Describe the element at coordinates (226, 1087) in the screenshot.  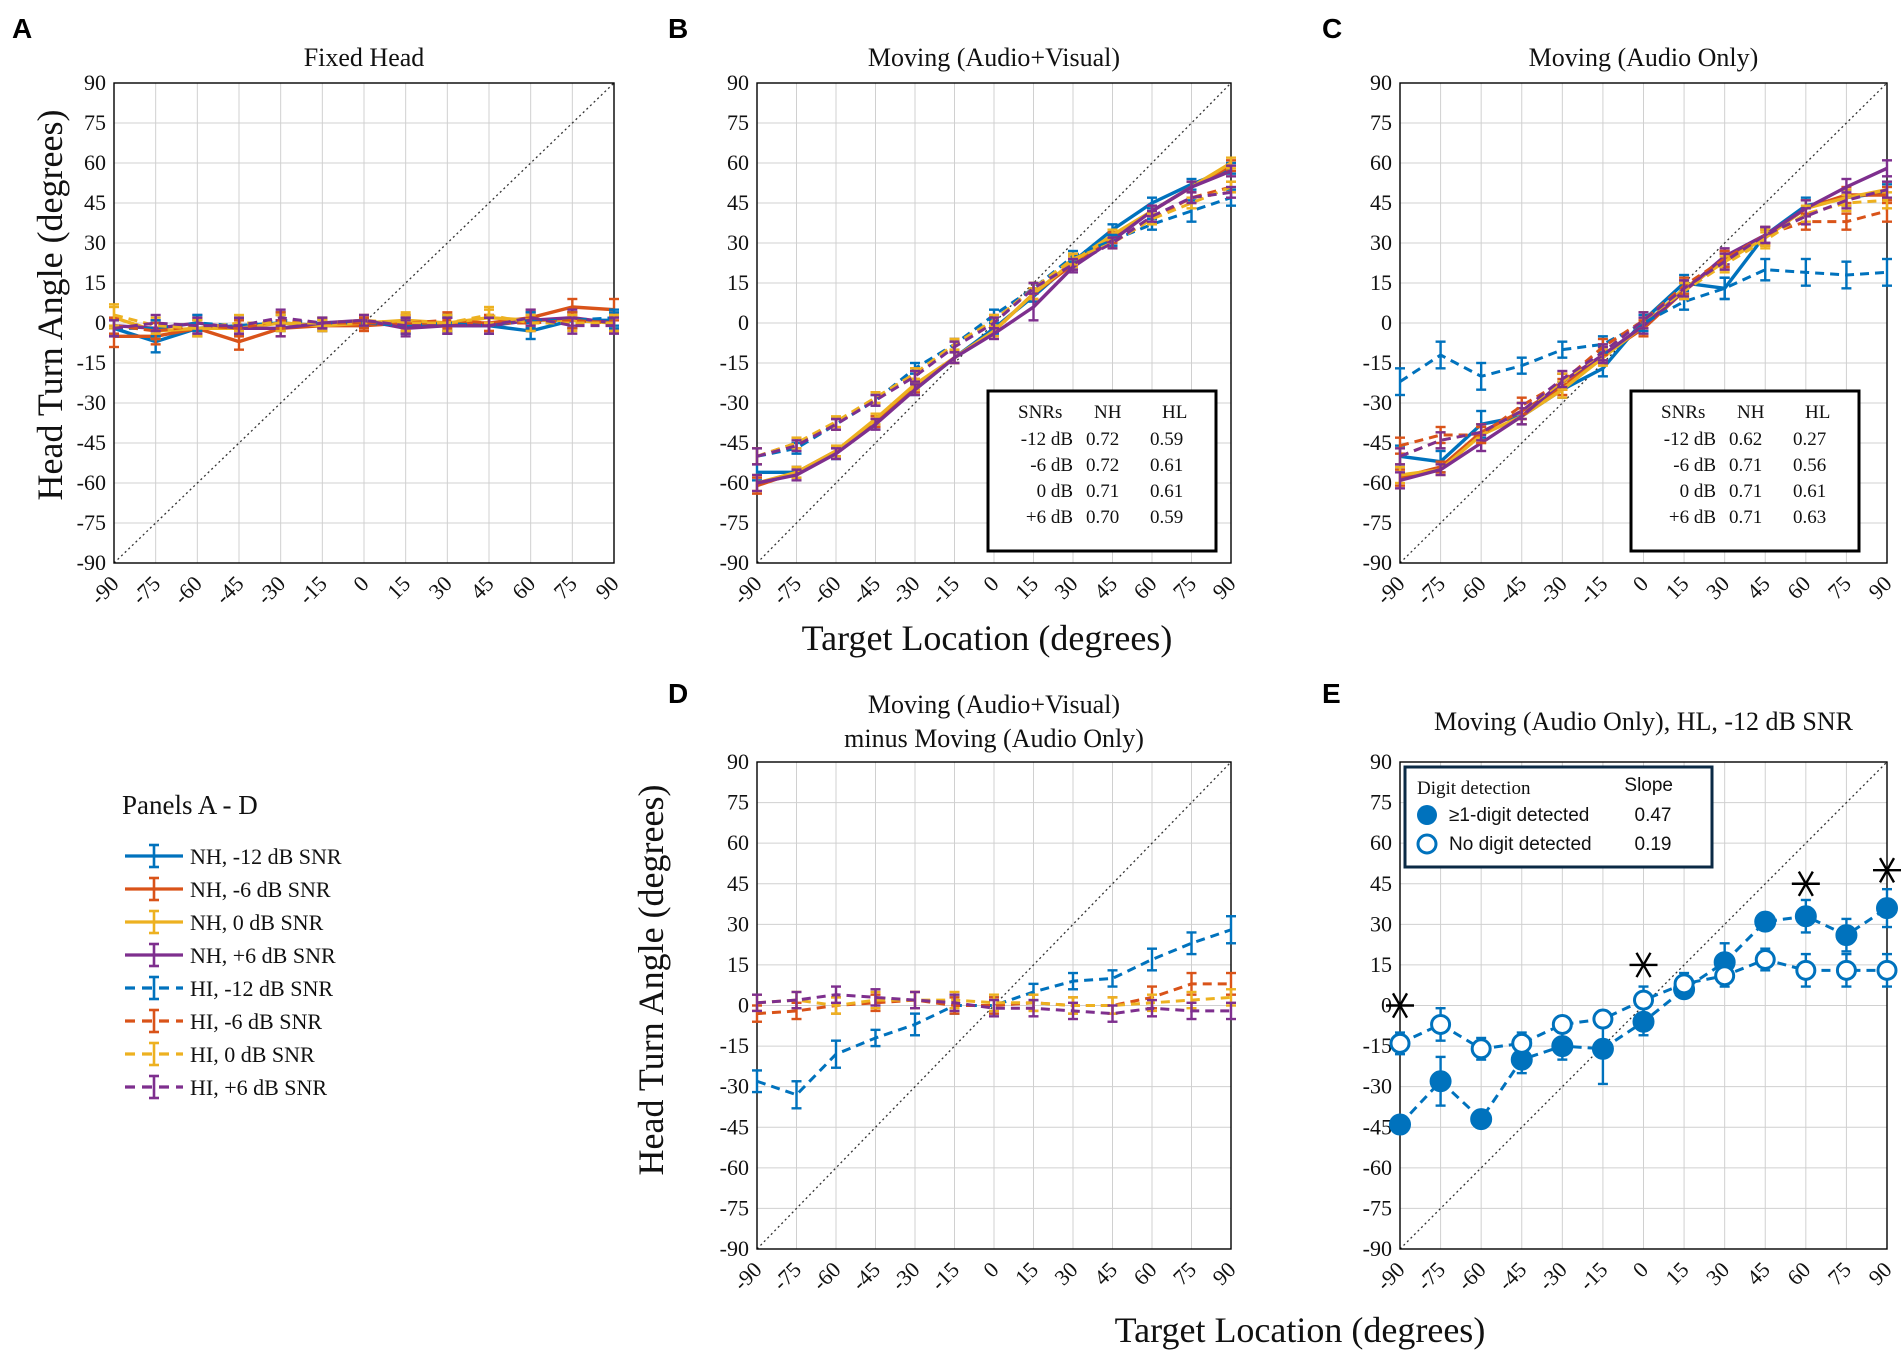
I see `legend-entry: HI, +6 dB SNR` at that location.